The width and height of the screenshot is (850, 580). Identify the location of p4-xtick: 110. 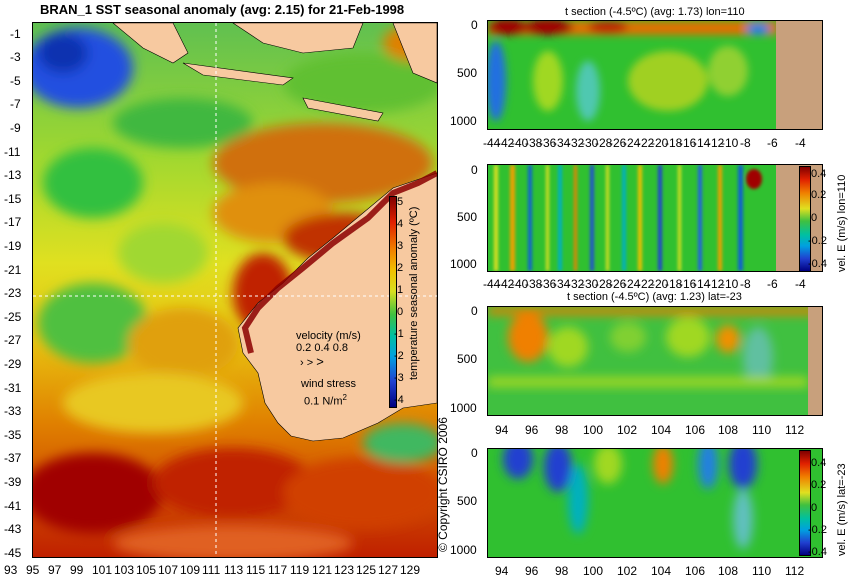
(762, 571).